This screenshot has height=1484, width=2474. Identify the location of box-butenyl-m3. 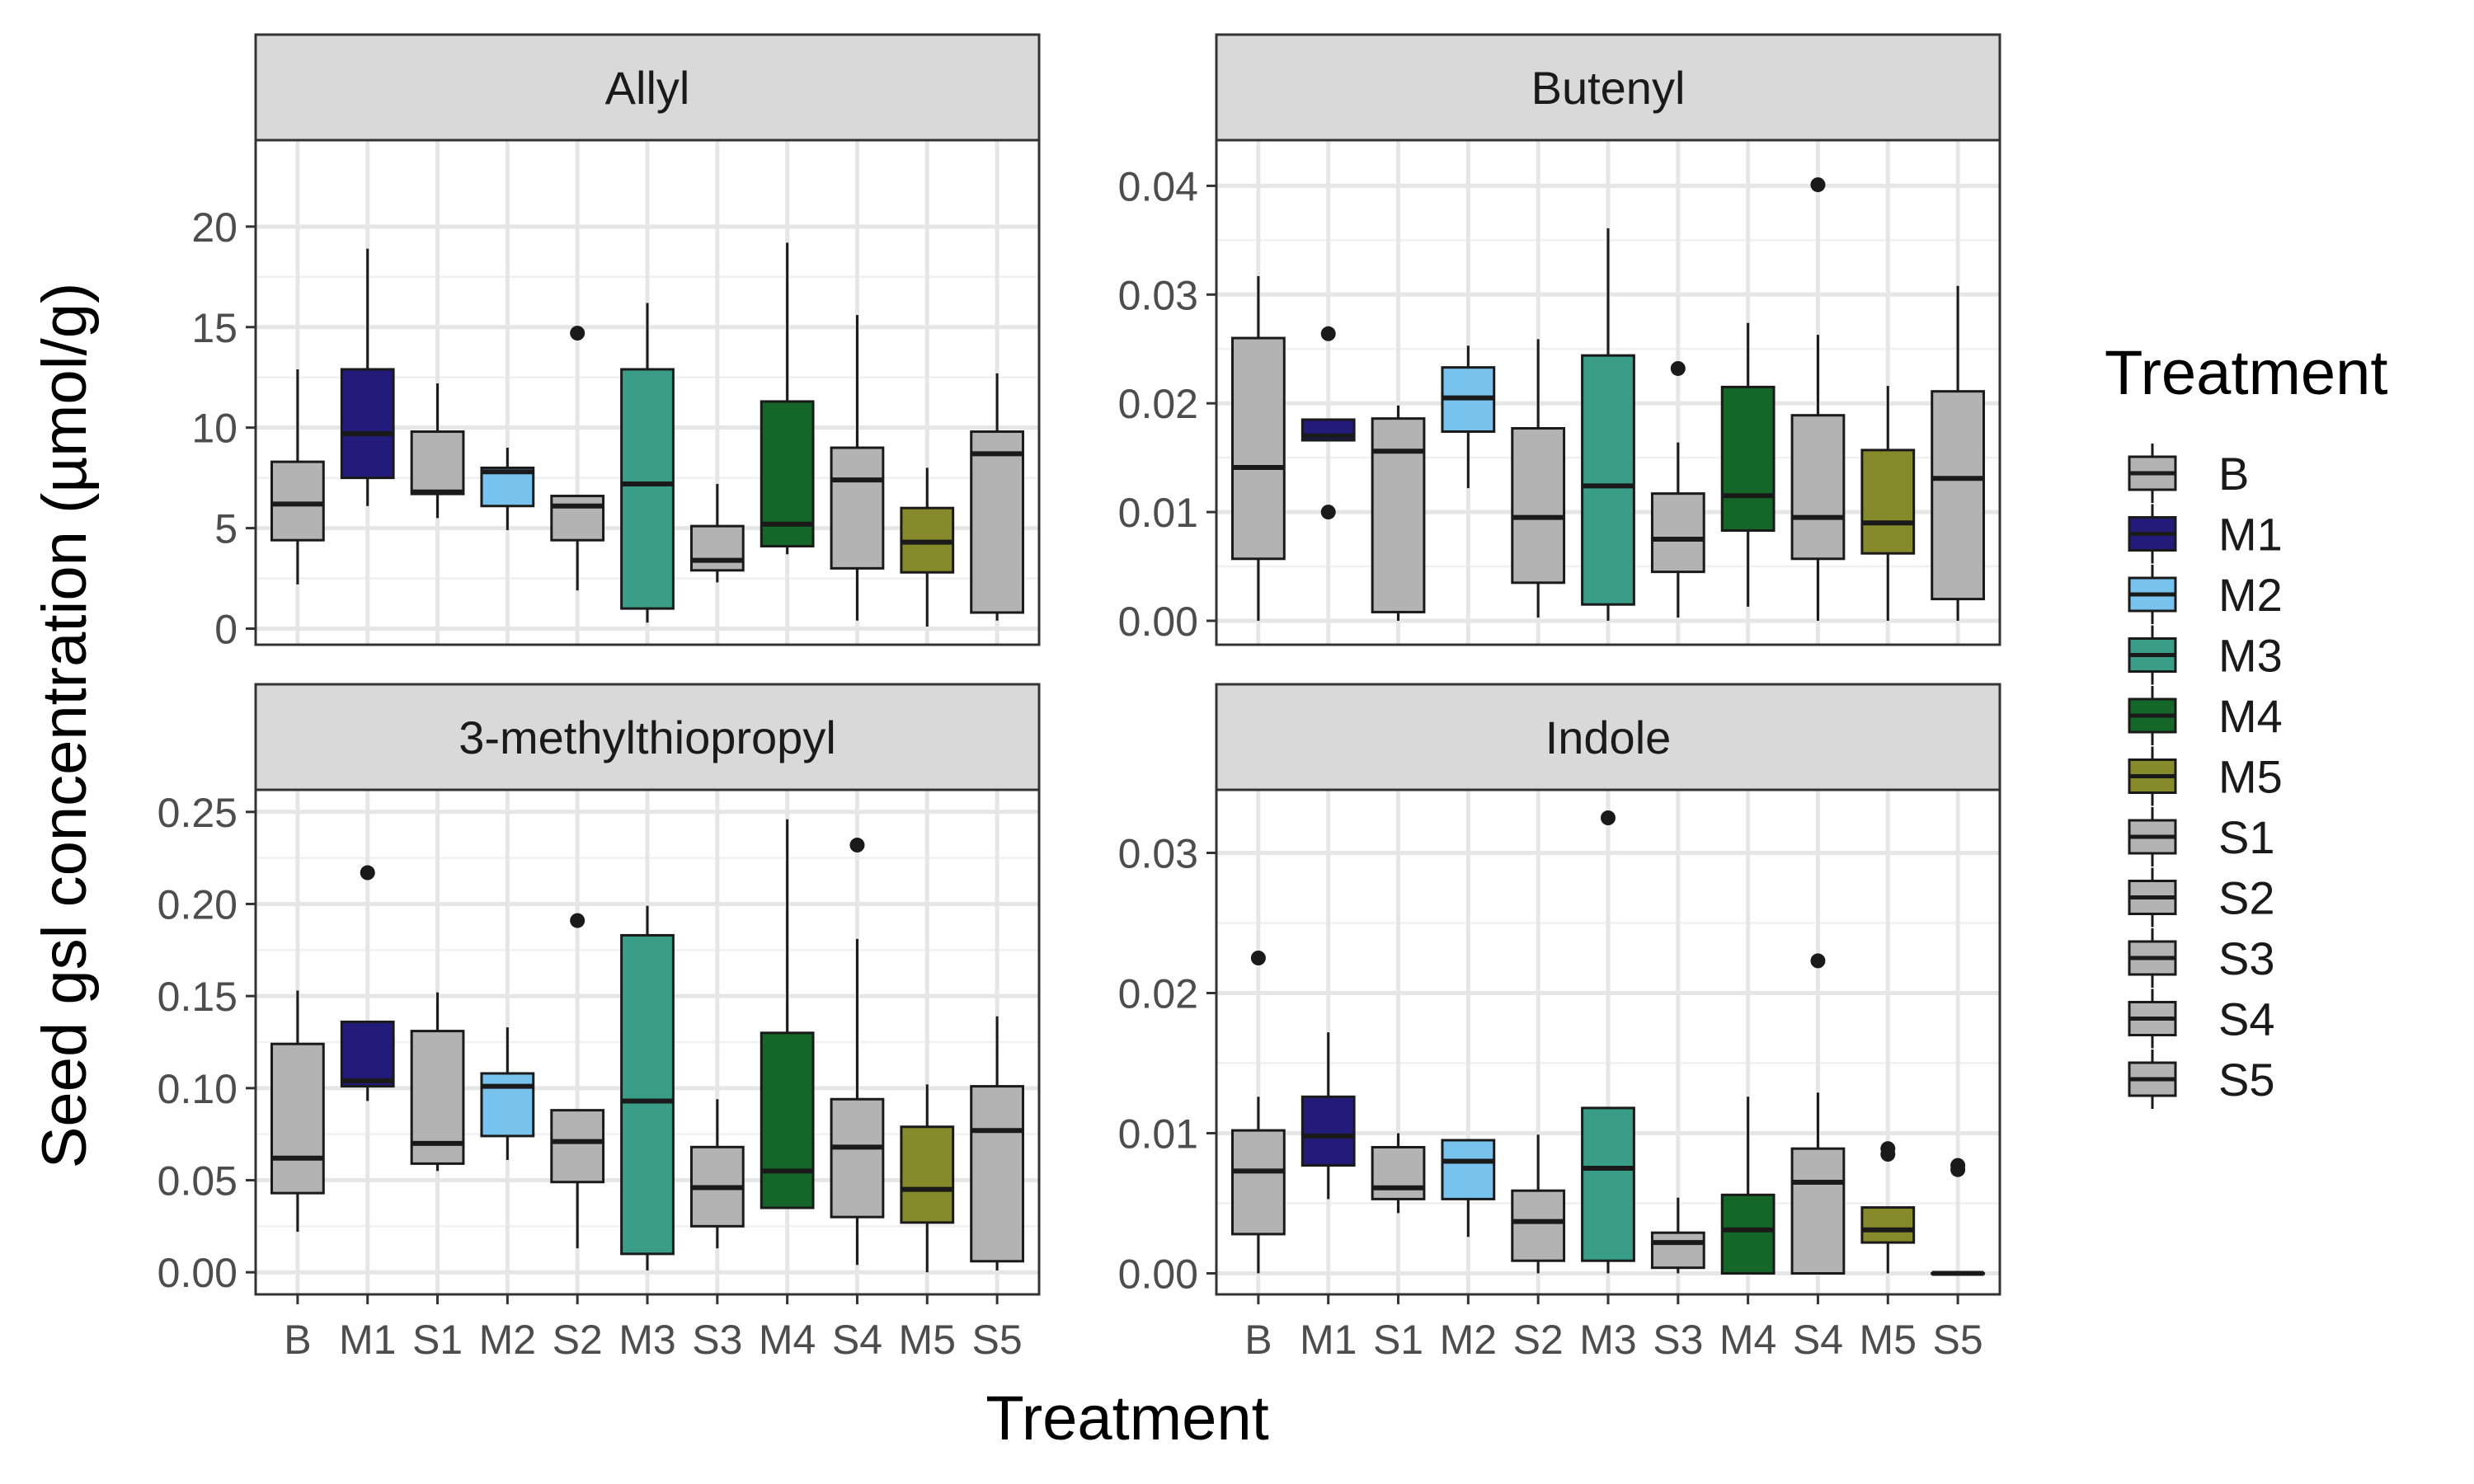
(1608, 424).